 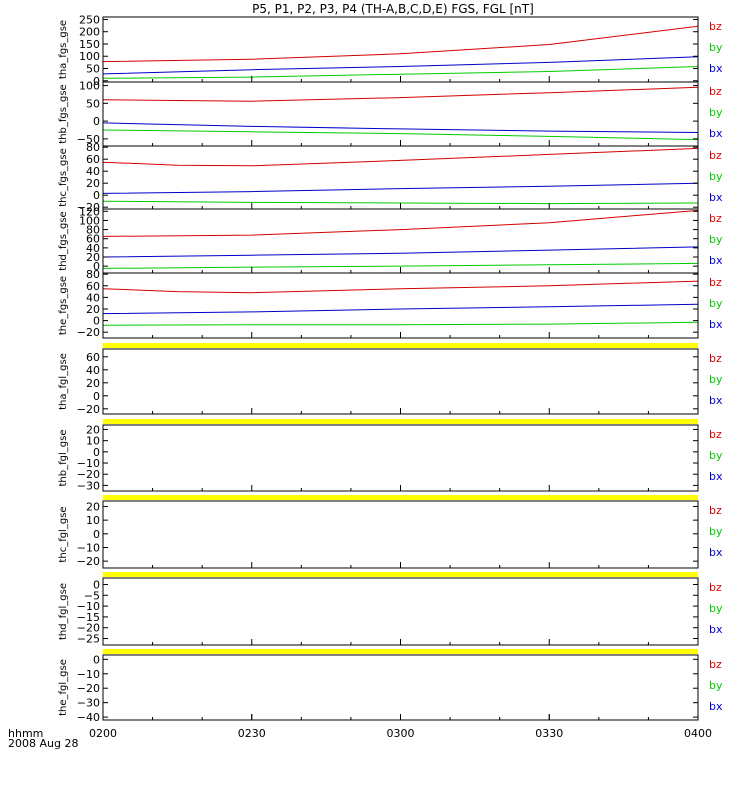 What do you see at coordinates (88, 139) in the screenshot?
I see `y-tick-label: −50` at bounding box center [88, 139].